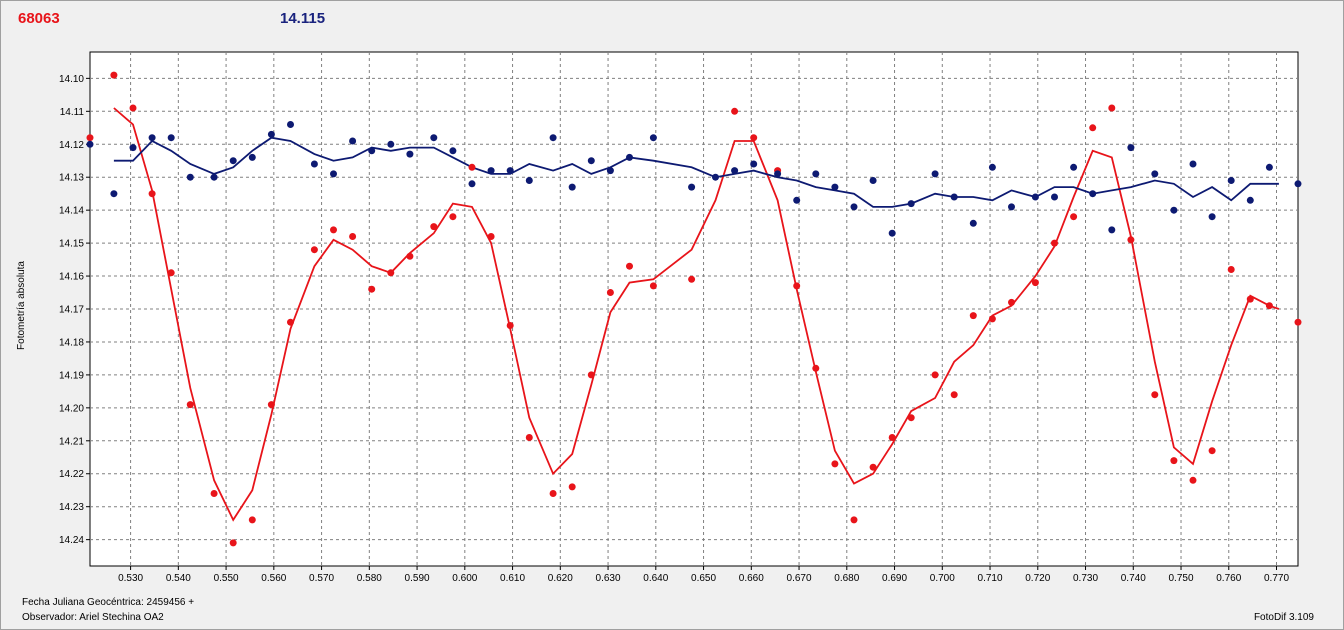  I want to click on x-tick-label: 0.740, so click(1133, 578).